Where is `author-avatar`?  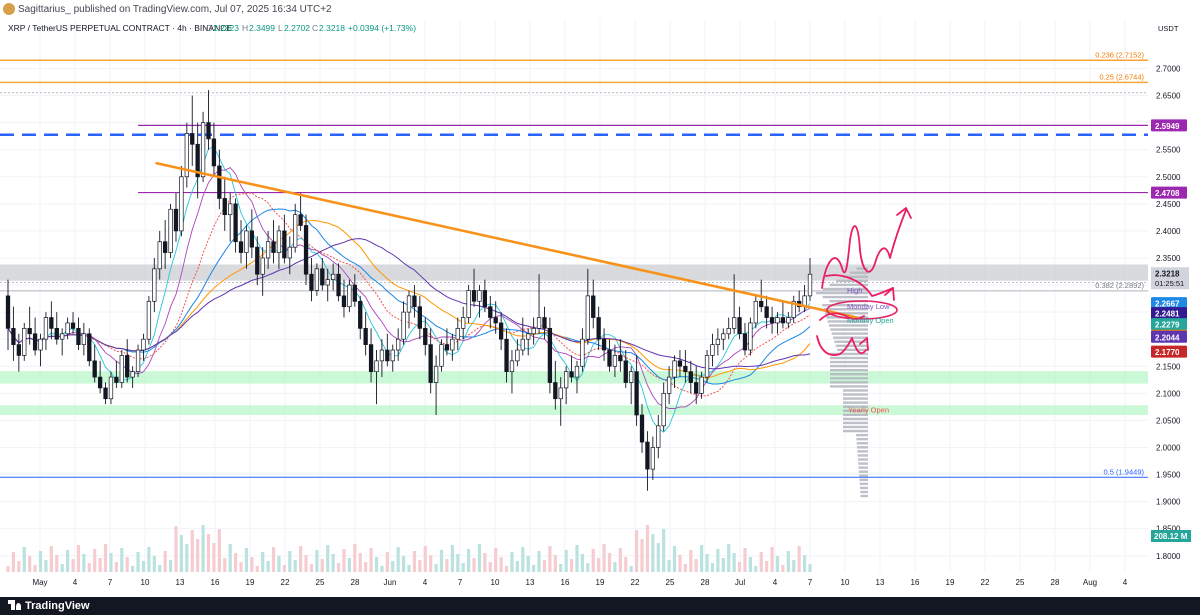 author-avatar is located at coordinates (9, 9).